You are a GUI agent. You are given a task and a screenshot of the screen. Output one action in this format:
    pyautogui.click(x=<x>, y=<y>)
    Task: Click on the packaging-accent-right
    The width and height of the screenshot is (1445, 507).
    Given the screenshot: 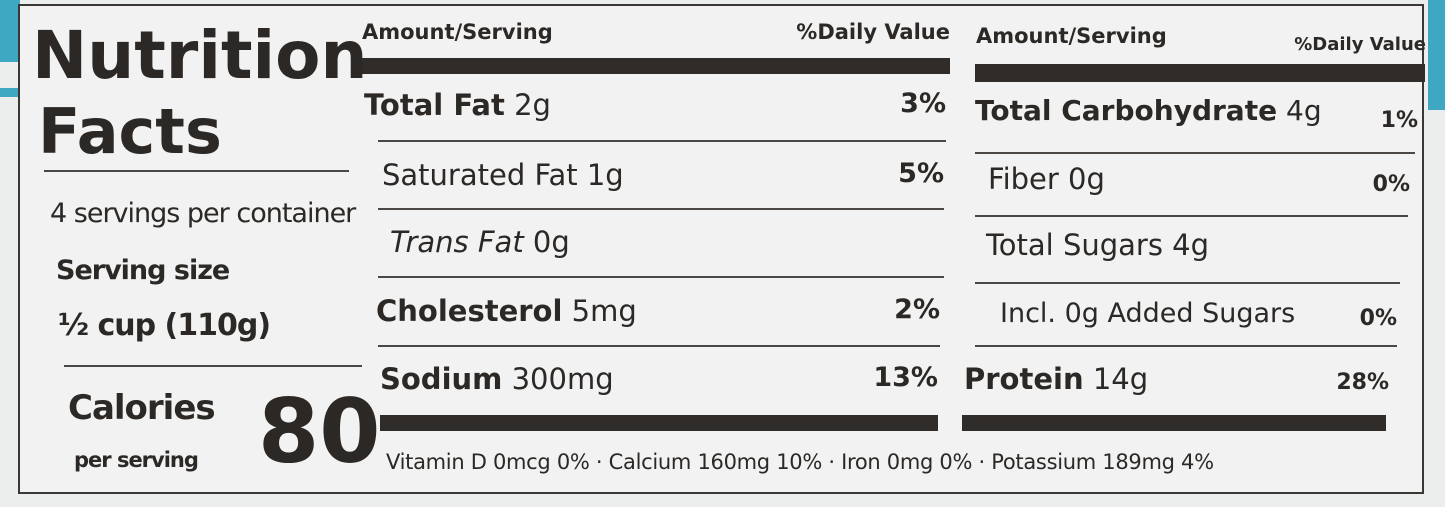 What is the action you would take?
    pyautogui.click(x=1436, y=55)
    